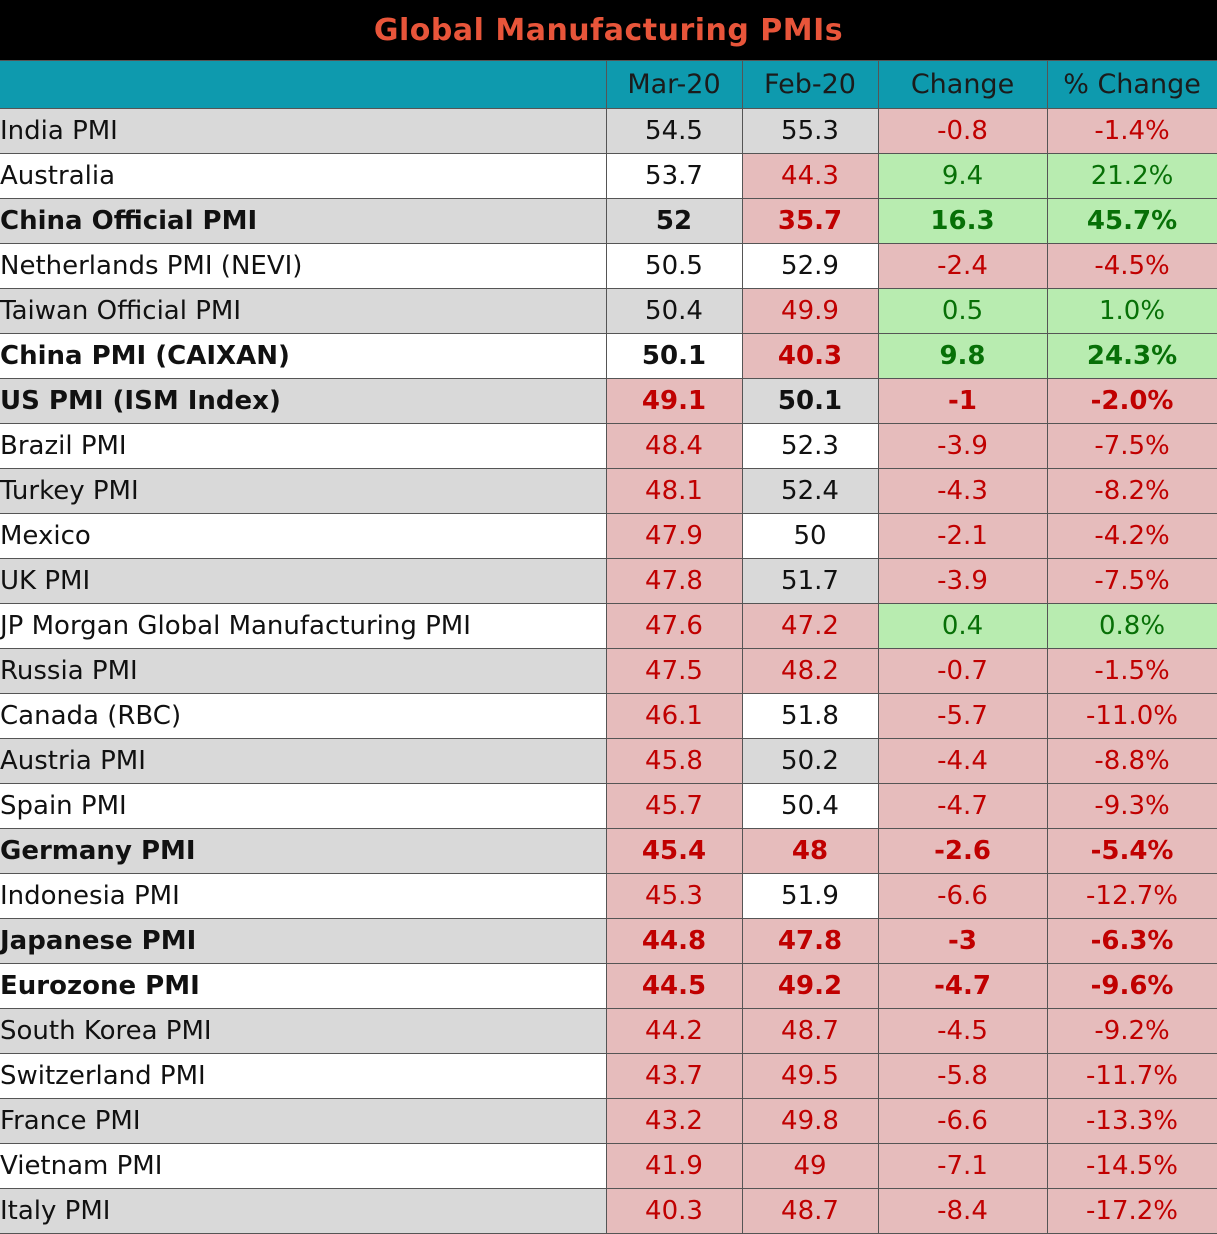 The width and height of the screenshot is (1217, 1234). I want to click on pct-change-cell: -8.2%, so click(1131, 491).